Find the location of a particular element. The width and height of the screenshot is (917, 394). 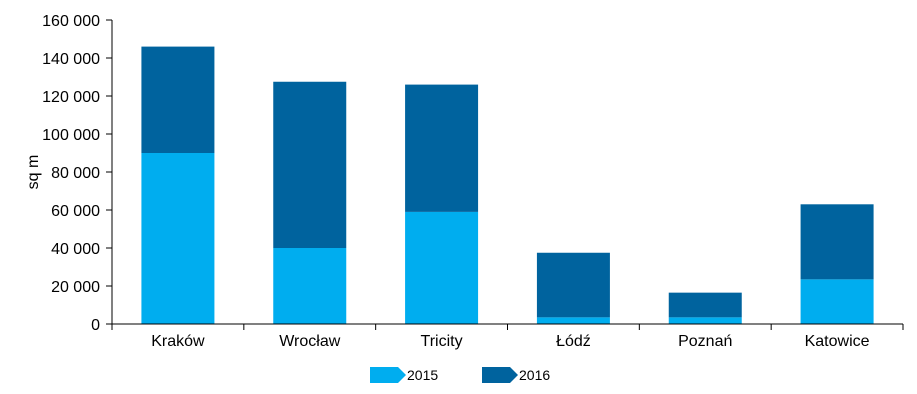

y-axis-title: sq m is located at coordinates (33, 172).